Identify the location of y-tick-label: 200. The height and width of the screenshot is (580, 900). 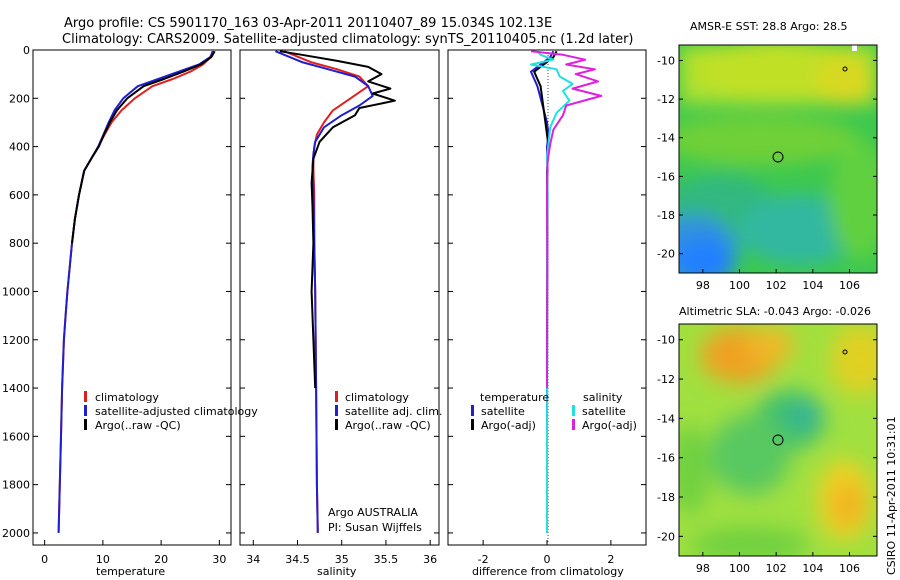
(19, 98).